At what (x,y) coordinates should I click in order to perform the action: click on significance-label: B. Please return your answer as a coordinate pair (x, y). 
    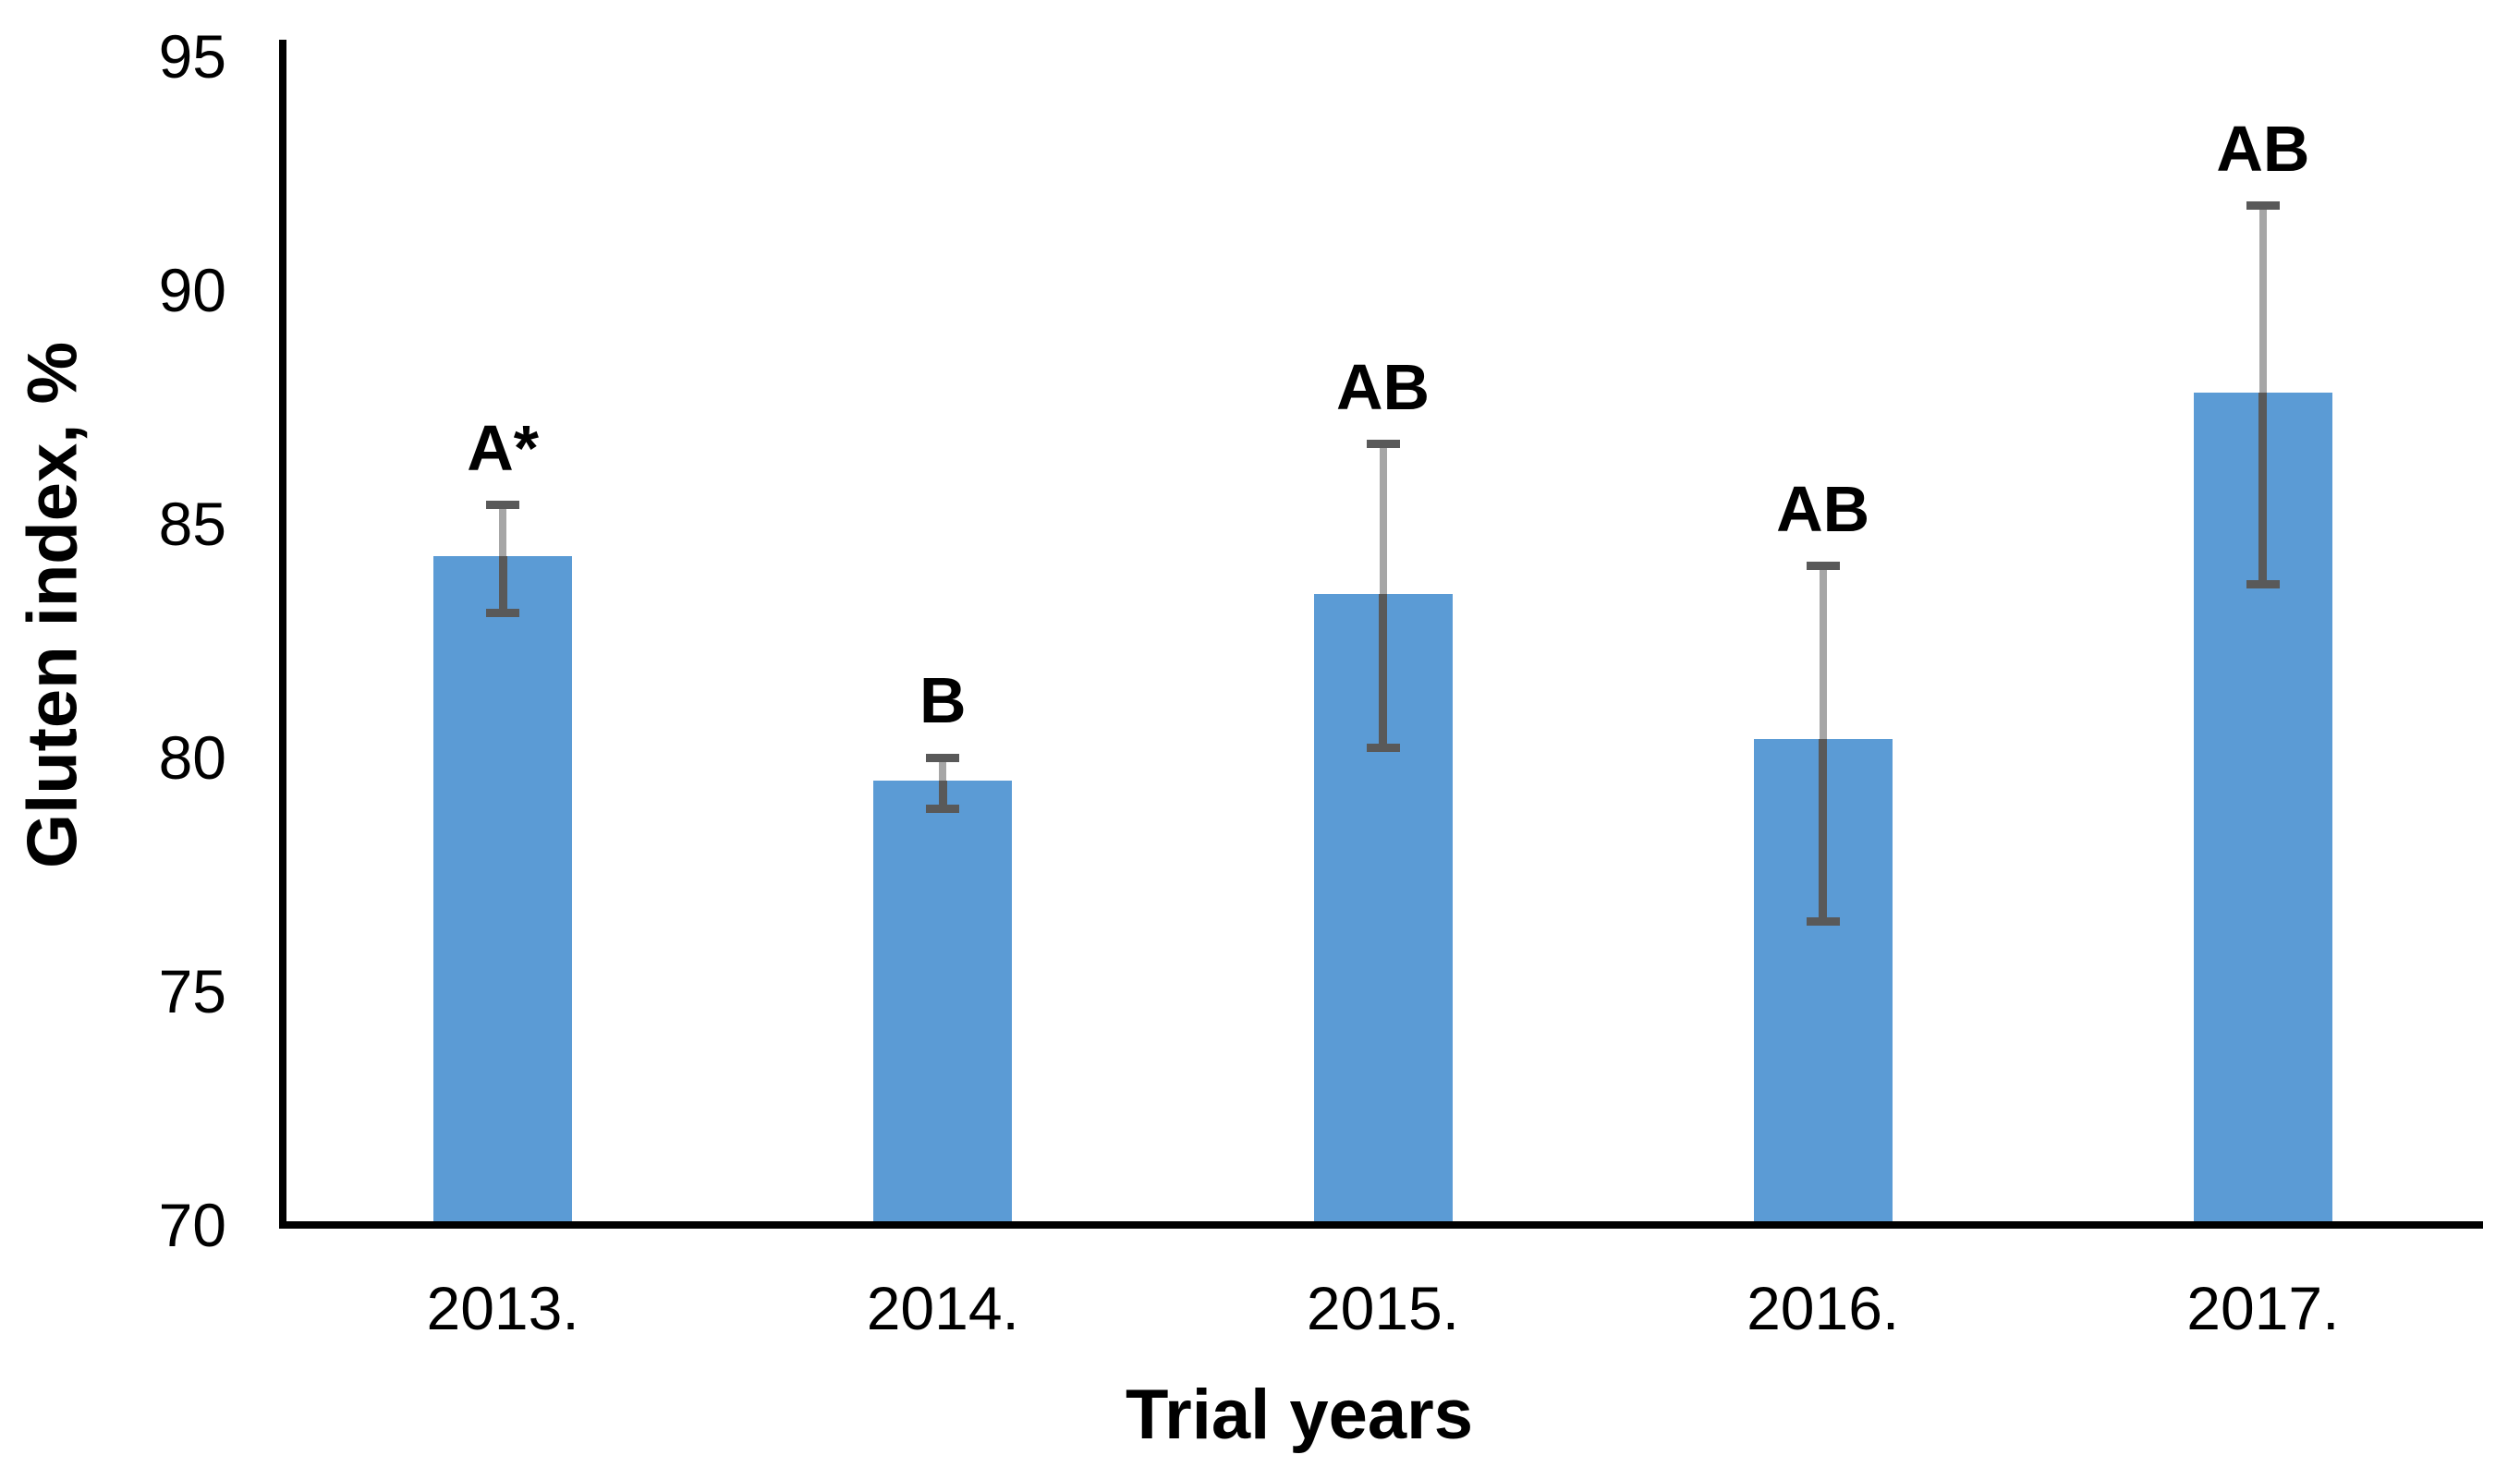
    Looking at the image, I should click on (943, 700).